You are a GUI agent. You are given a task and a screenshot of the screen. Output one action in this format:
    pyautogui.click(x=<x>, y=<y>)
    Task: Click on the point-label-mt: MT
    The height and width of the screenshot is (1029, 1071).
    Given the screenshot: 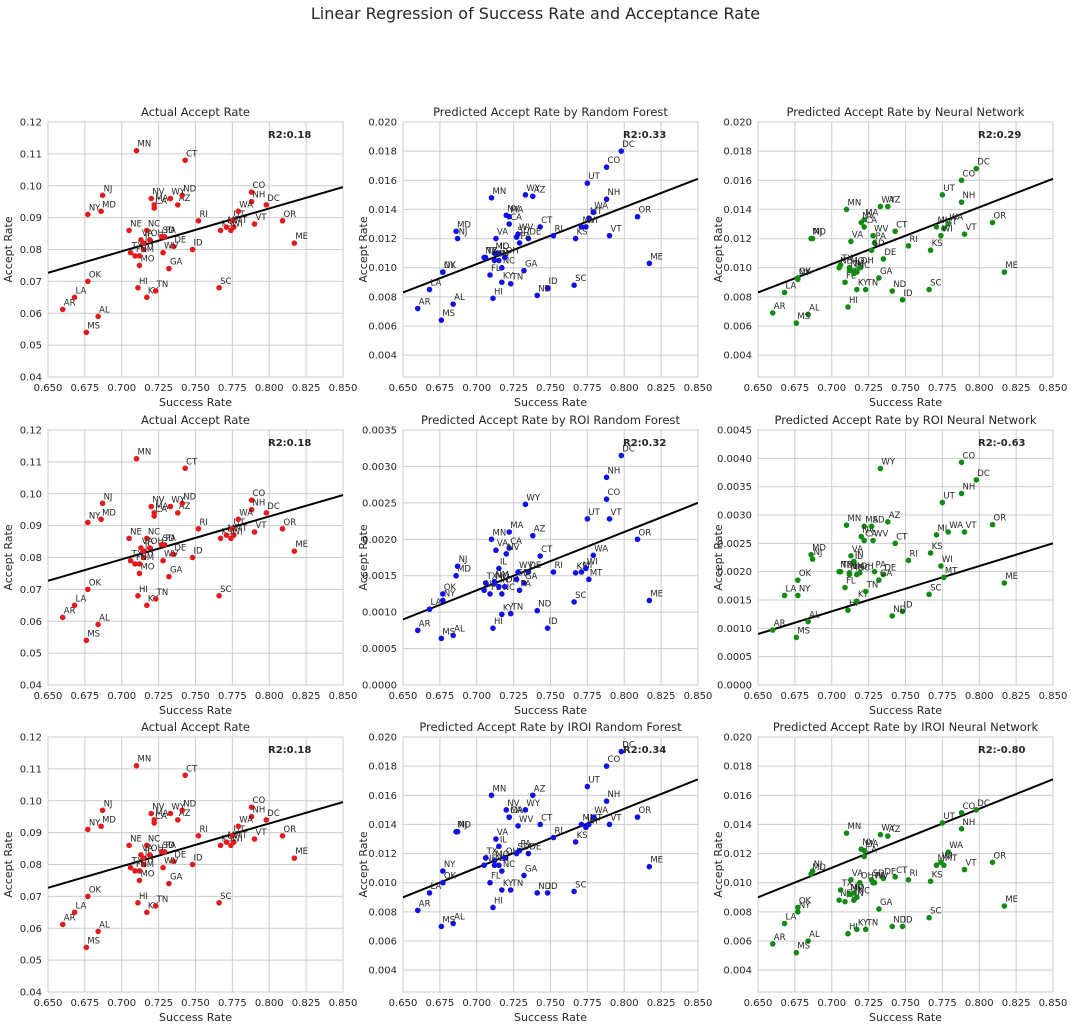 What is the action you would take?
    pyautogui.click(x=241, y=529)
    